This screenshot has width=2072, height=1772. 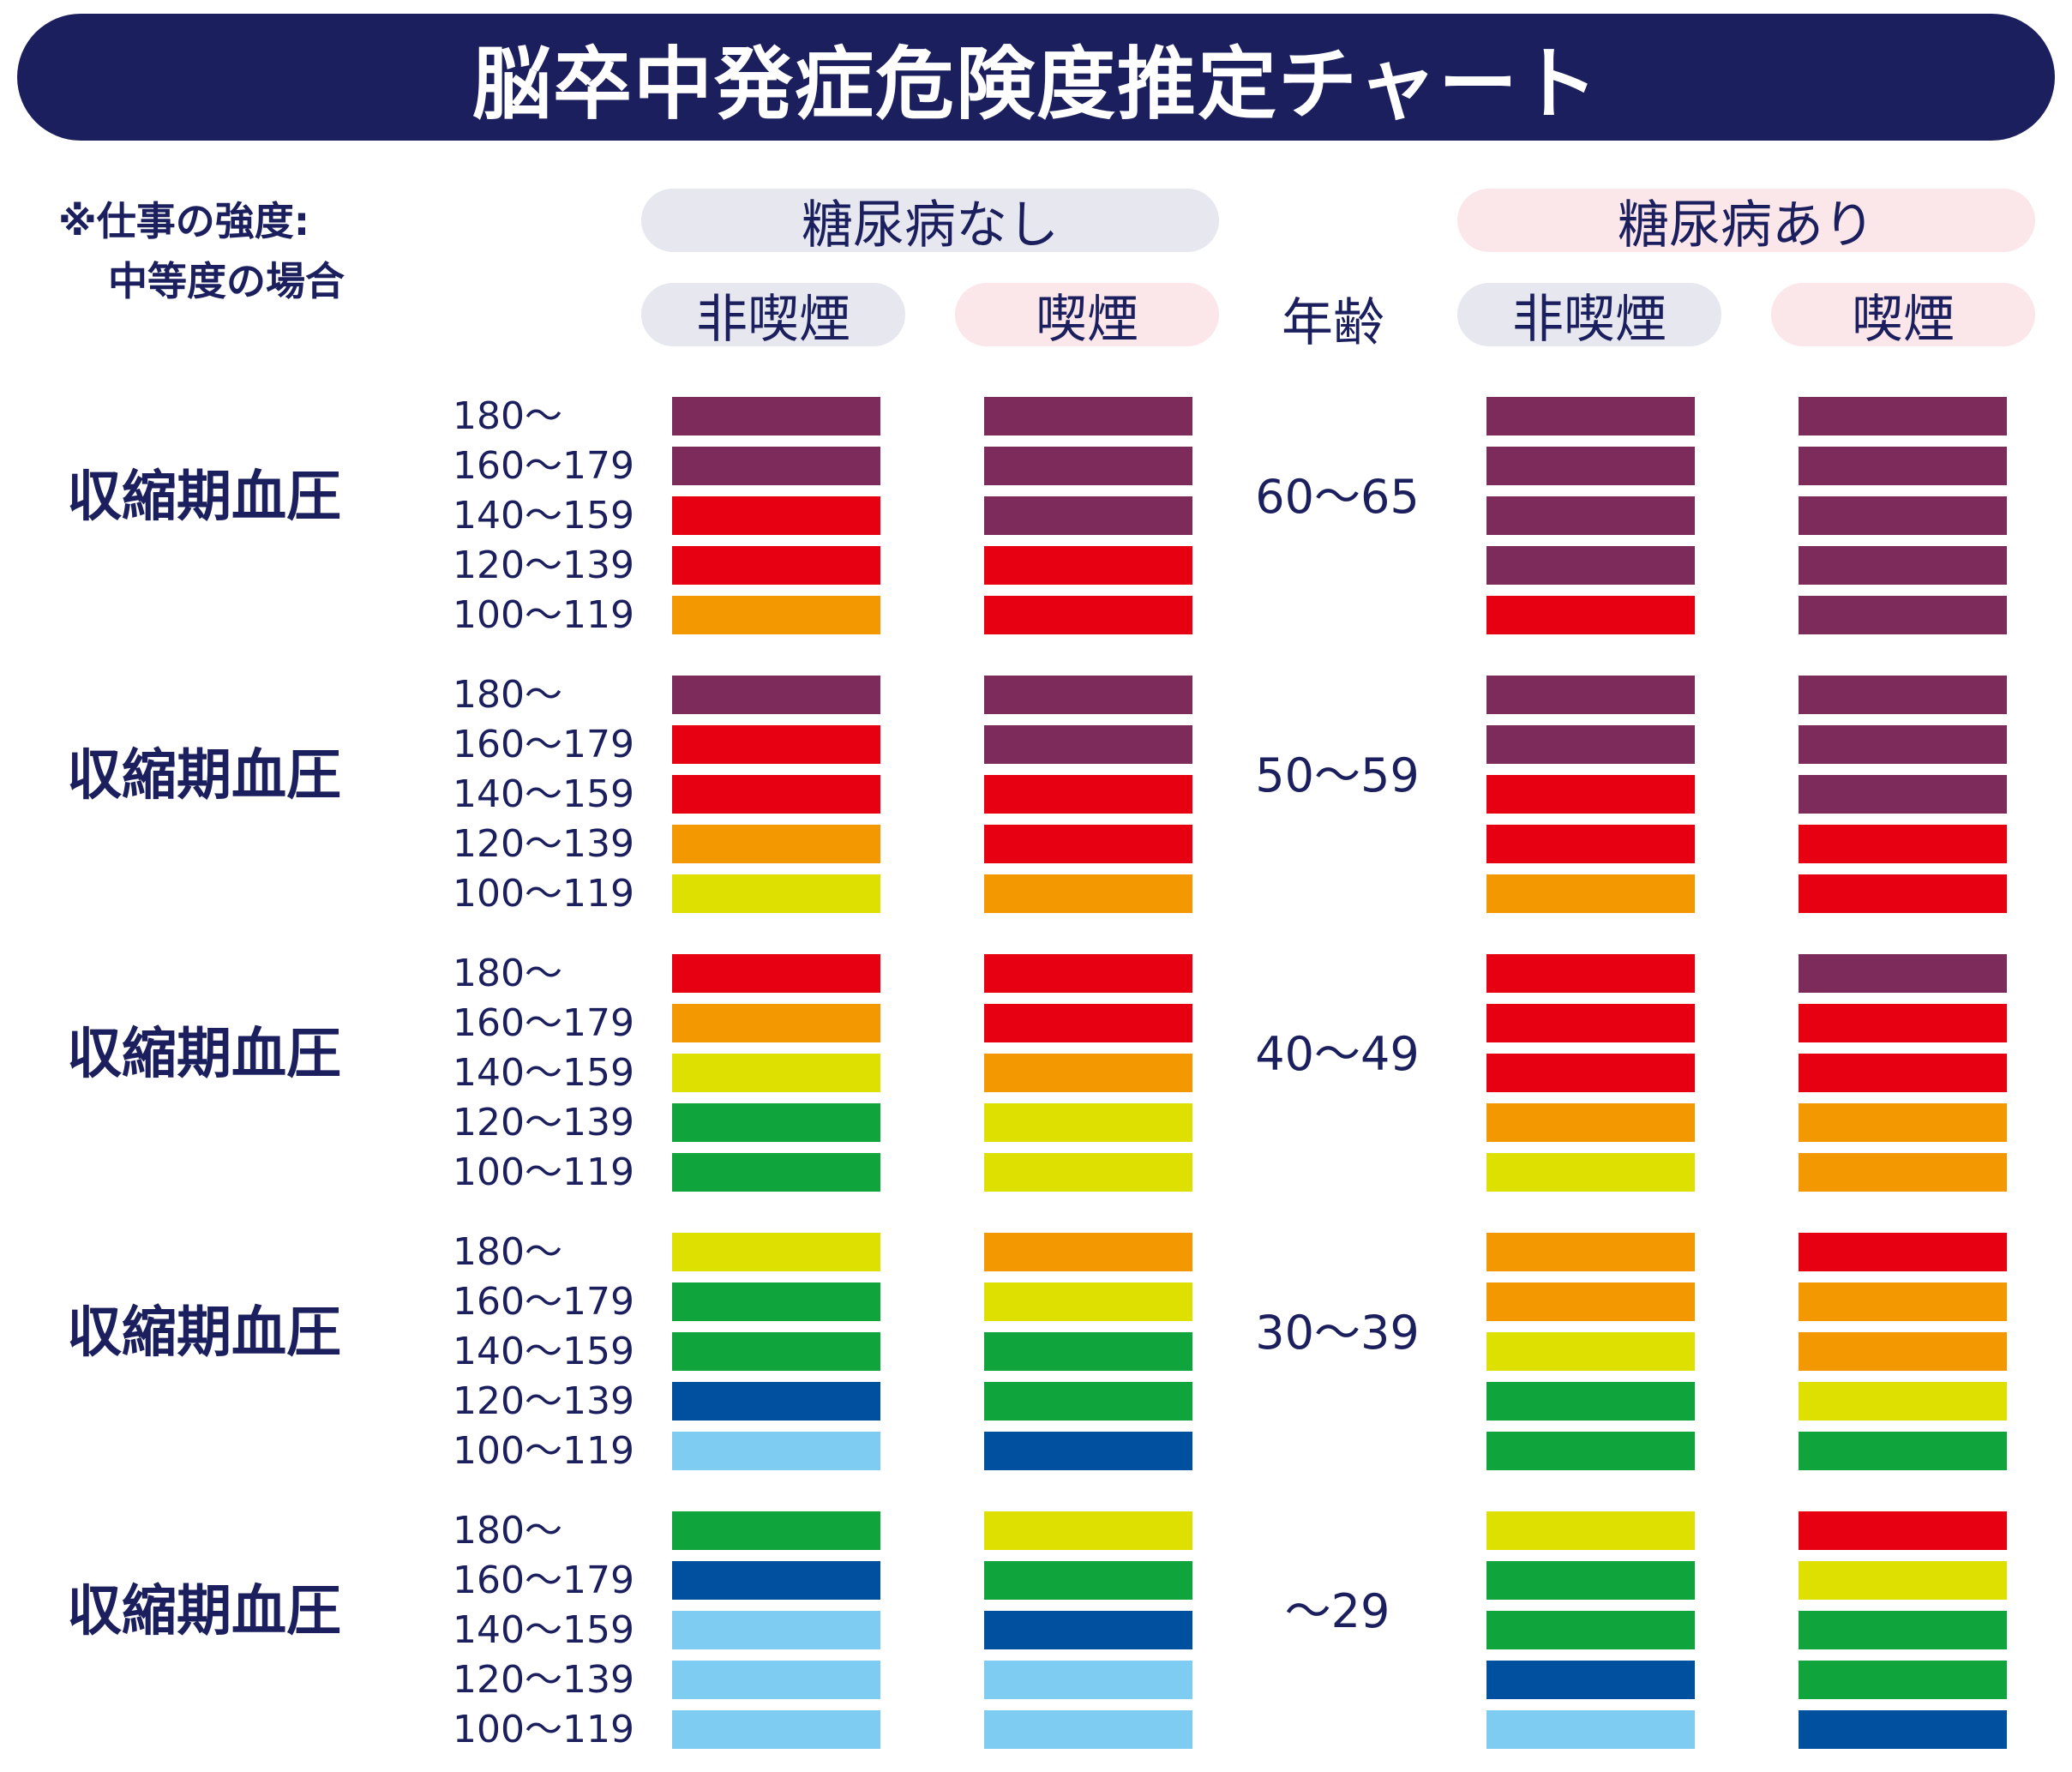 What do you see at coordinates (773, 316) in the screenshot?
I see `sub-header-nonsmoker-no-diabetes: 非喫煙` at bounding box center [773, 316].